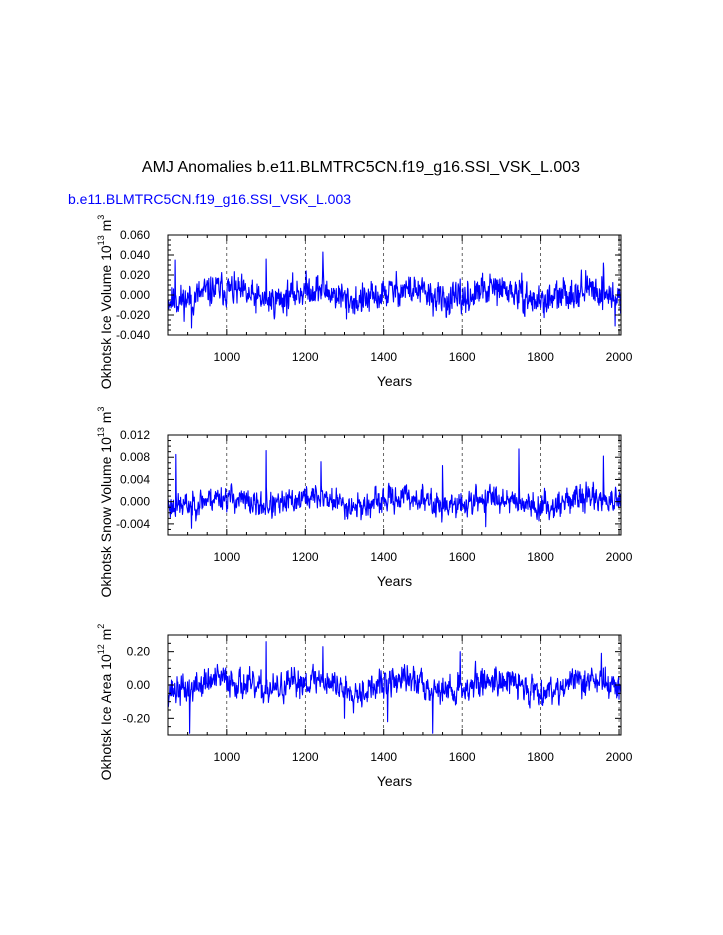 The image size is (723, 935). What do you see at coordinates (133, 524) in the screenshot?
I see `y-tick-label: -0.004` at bounding box center [133, 524].